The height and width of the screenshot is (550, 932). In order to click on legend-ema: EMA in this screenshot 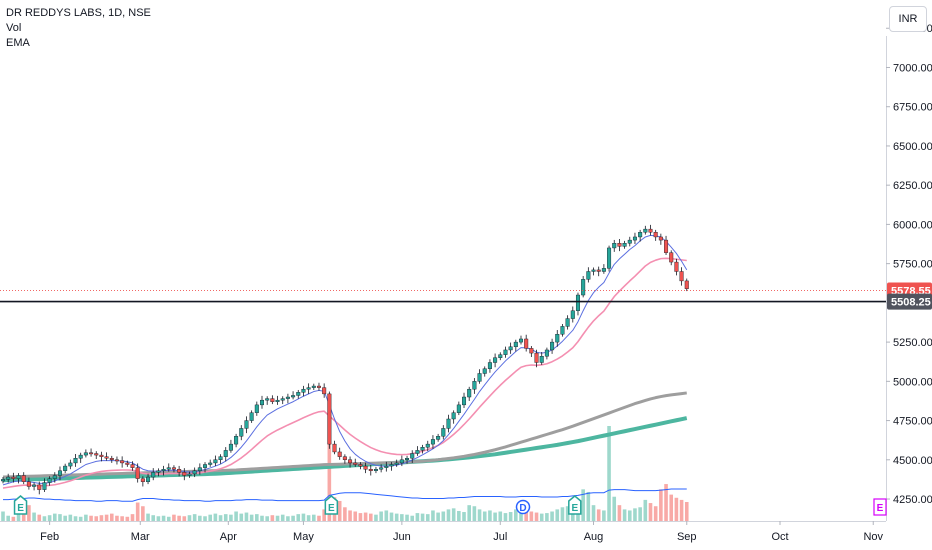, I will do `click(18, 43)`.